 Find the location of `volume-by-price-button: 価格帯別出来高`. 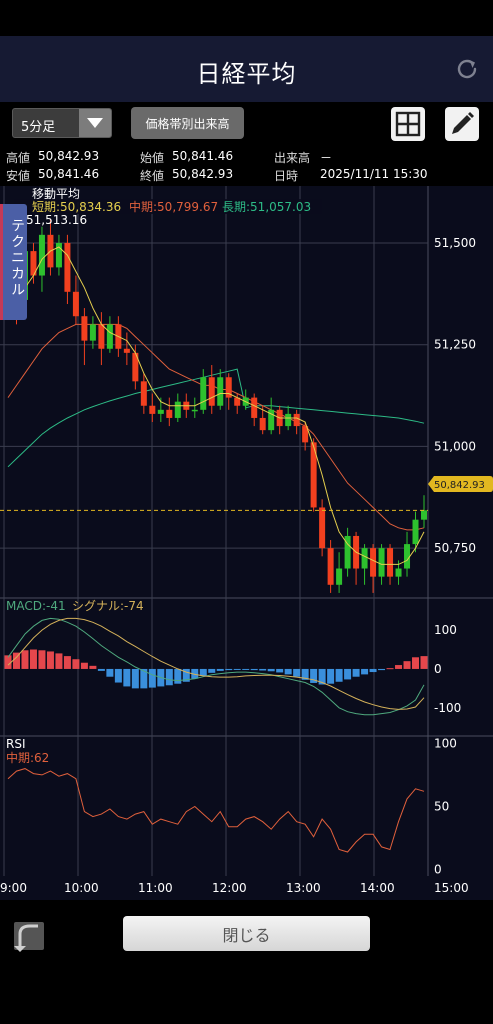

volume-by-price-button: 価格帯別出来高 is located at coordinates (187, 123).